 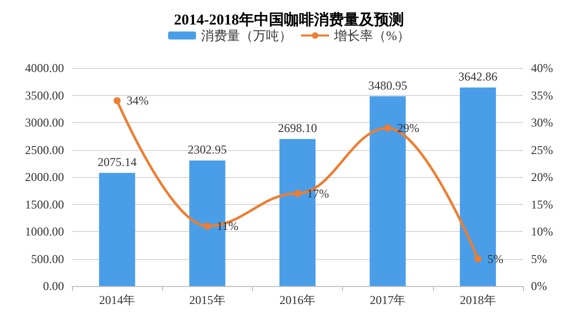 I want to click on y2-tick-label: 30%, so click(x=542, y=123).